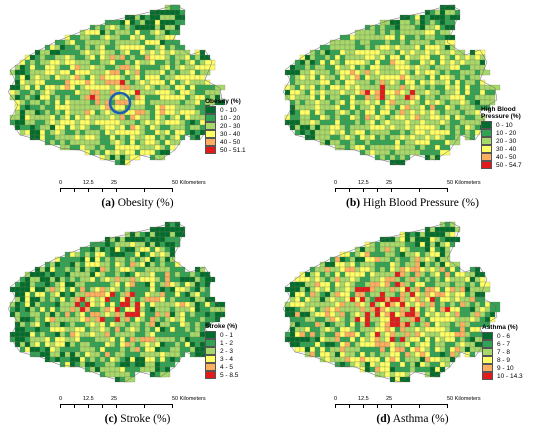  Describe the element at coordinates (506, 133) in the screenshot. I see `legend-label: 10 - 20` at that location.